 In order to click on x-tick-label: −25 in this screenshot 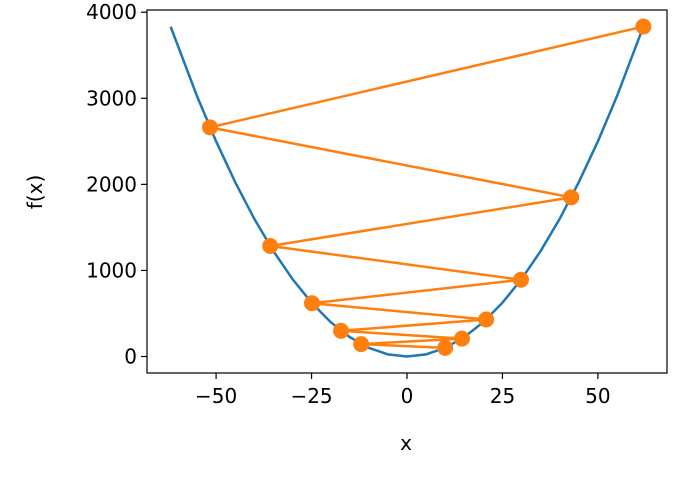, I will do `click(311, 396)`.